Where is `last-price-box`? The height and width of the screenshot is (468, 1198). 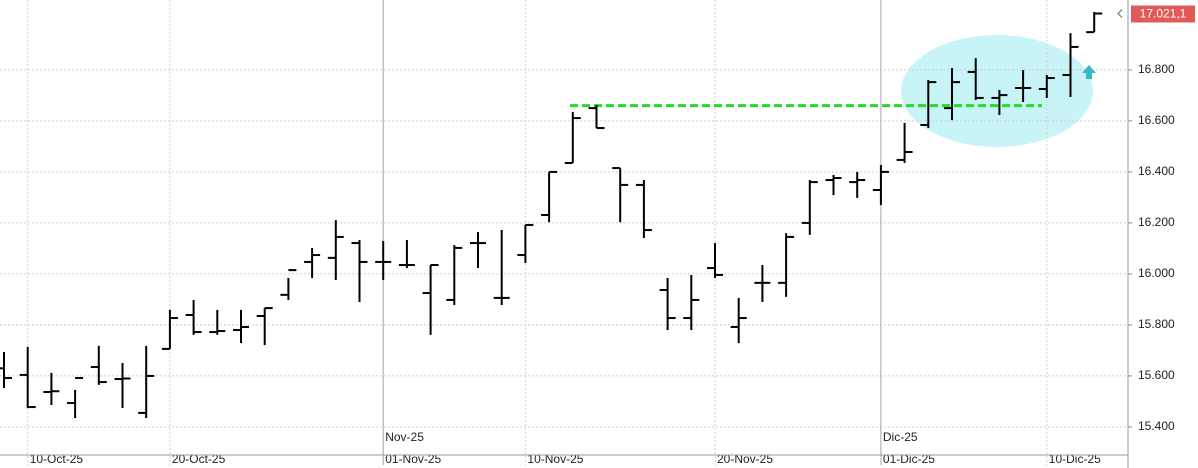 last-price-box is located at coordinates (1163, 14).